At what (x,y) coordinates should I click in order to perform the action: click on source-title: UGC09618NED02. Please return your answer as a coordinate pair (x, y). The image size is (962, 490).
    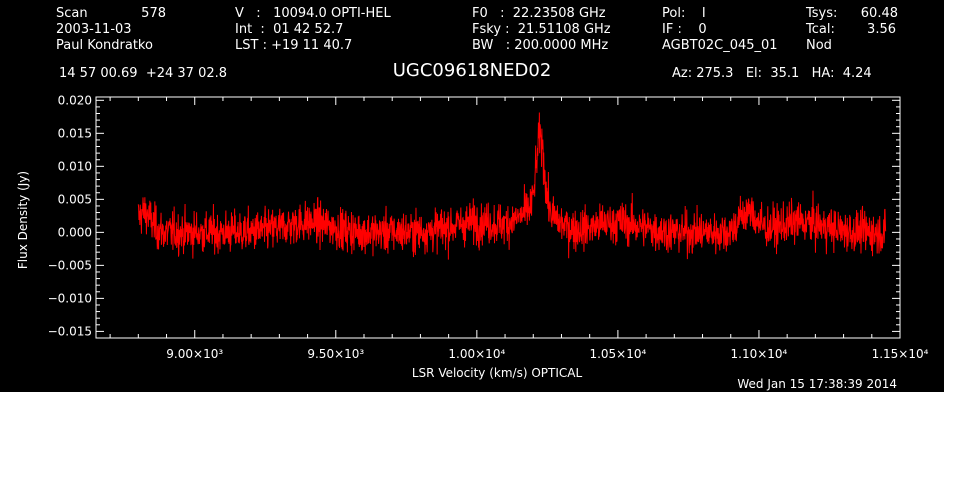
    Looking at the image, I should click on (472, 70).